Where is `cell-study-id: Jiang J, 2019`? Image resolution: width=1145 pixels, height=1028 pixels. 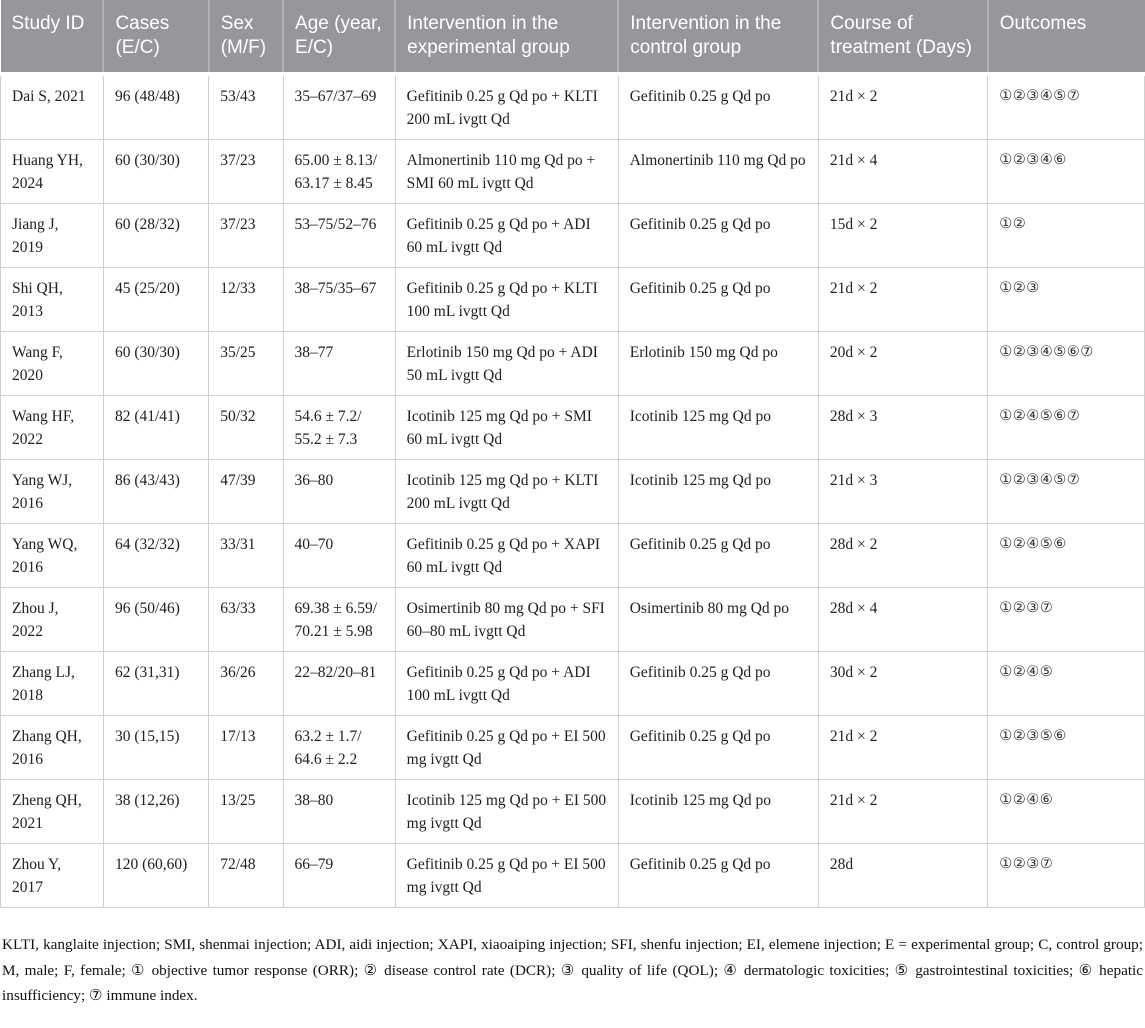
cell-study-id: Jiang J, 2019 is located at coordinates (52, 235).